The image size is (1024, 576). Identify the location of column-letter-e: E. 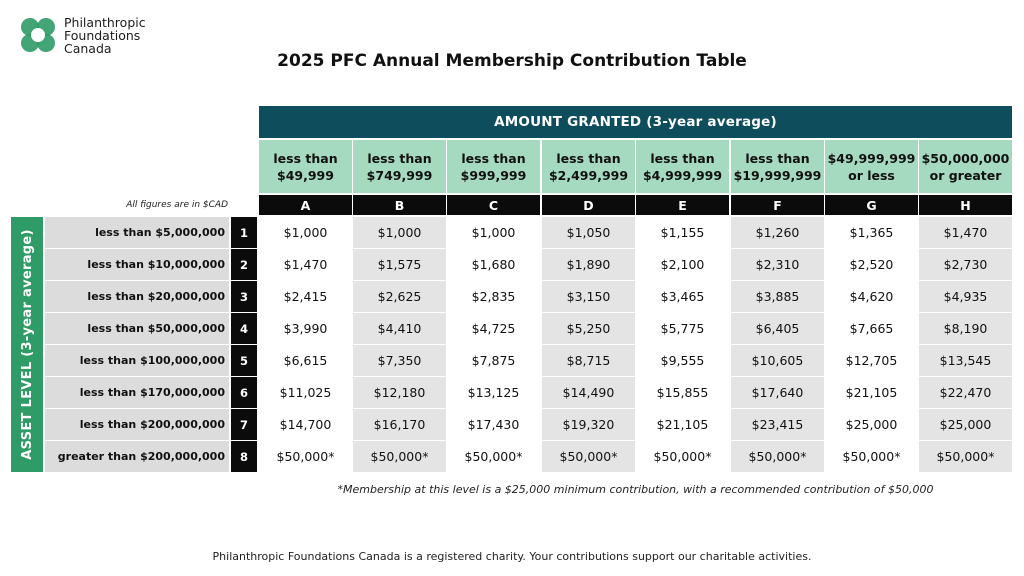
(682, 205).